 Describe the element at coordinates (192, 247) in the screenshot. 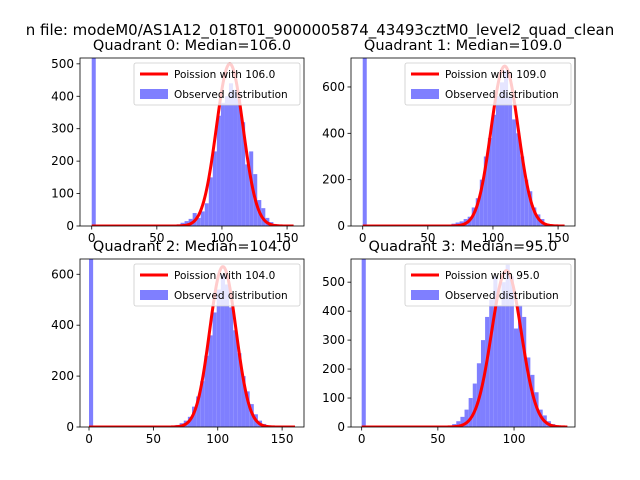

I see `panel-title: Quadrant 2: Median=104.0` at that location.